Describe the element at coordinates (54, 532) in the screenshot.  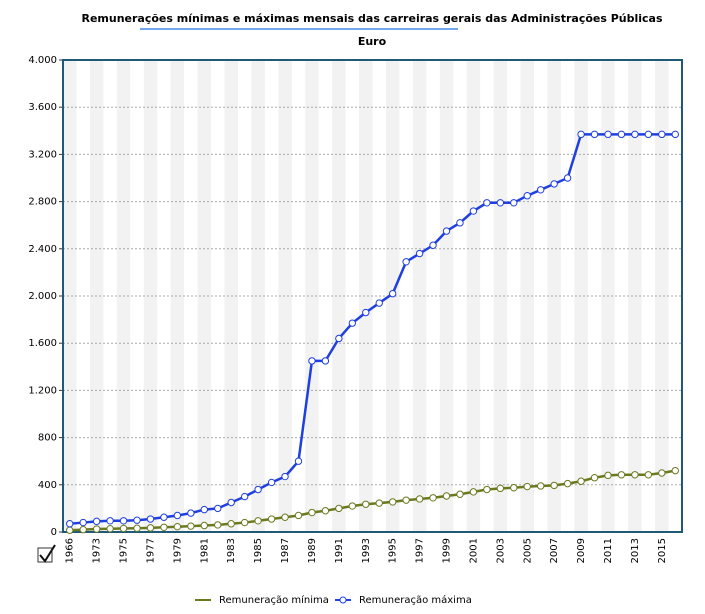
I see `y-tick-label: 0` at that location.